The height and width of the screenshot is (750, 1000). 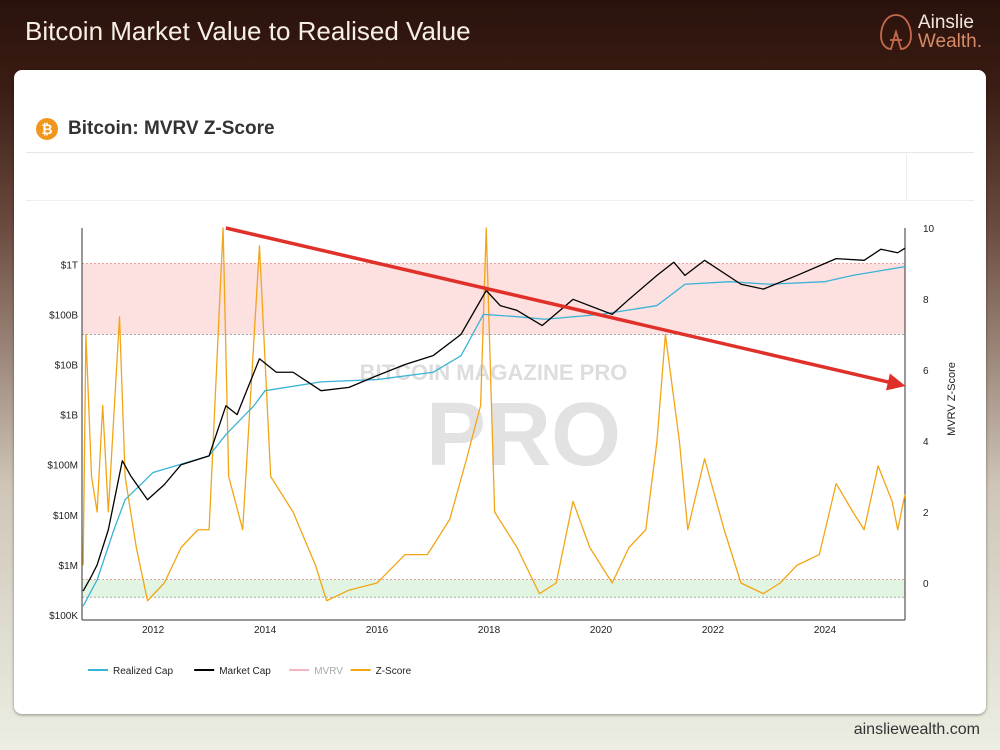 What do you see at coordinates (926, 371) in the screenshot?
I see `y-right-tick: 6` at bounding box center [926, 371].